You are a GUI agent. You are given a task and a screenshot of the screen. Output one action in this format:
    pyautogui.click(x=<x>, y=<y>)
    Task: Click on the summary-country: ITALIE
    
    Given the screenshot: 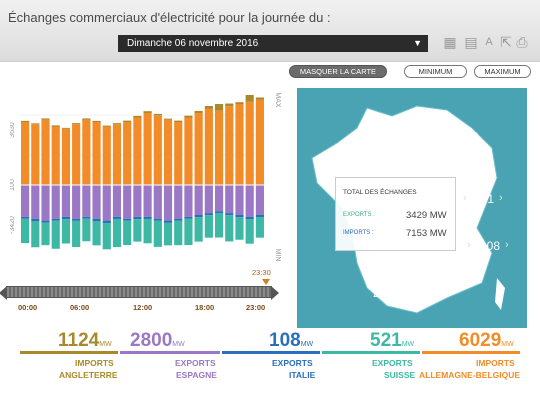 What is the action you would take?
    pyautogui.click(x=302, y=375)
    